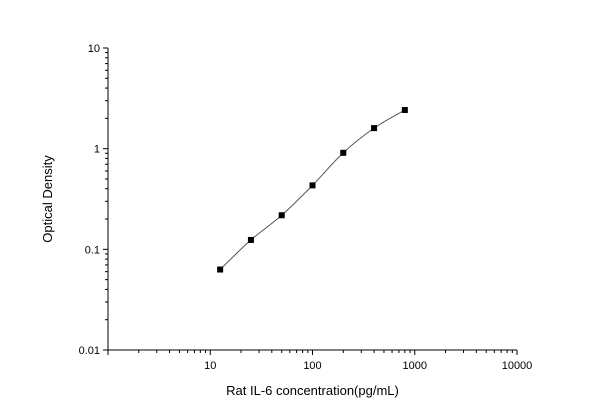 The width and height of the screenshot is (600, 419). What do you see at coordinates (517, 366) in the screenshot?
I see `x-tick-label: 10000` at bounding box center [517, 366].